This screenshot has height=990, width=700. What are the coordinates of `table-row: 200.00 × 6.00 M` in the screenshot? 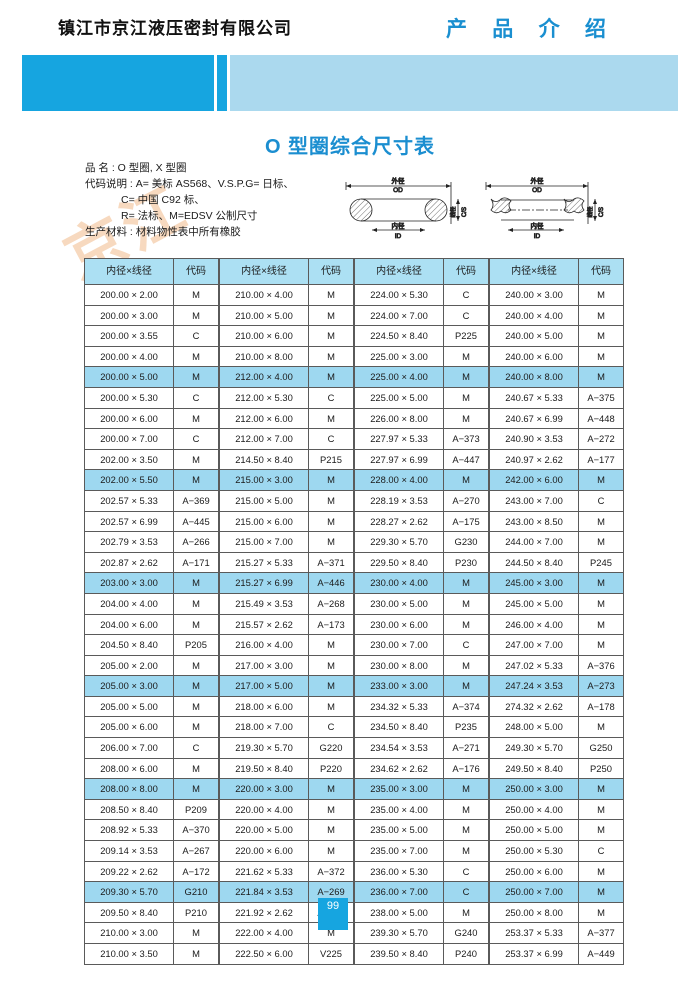 It's located at (151, 418).